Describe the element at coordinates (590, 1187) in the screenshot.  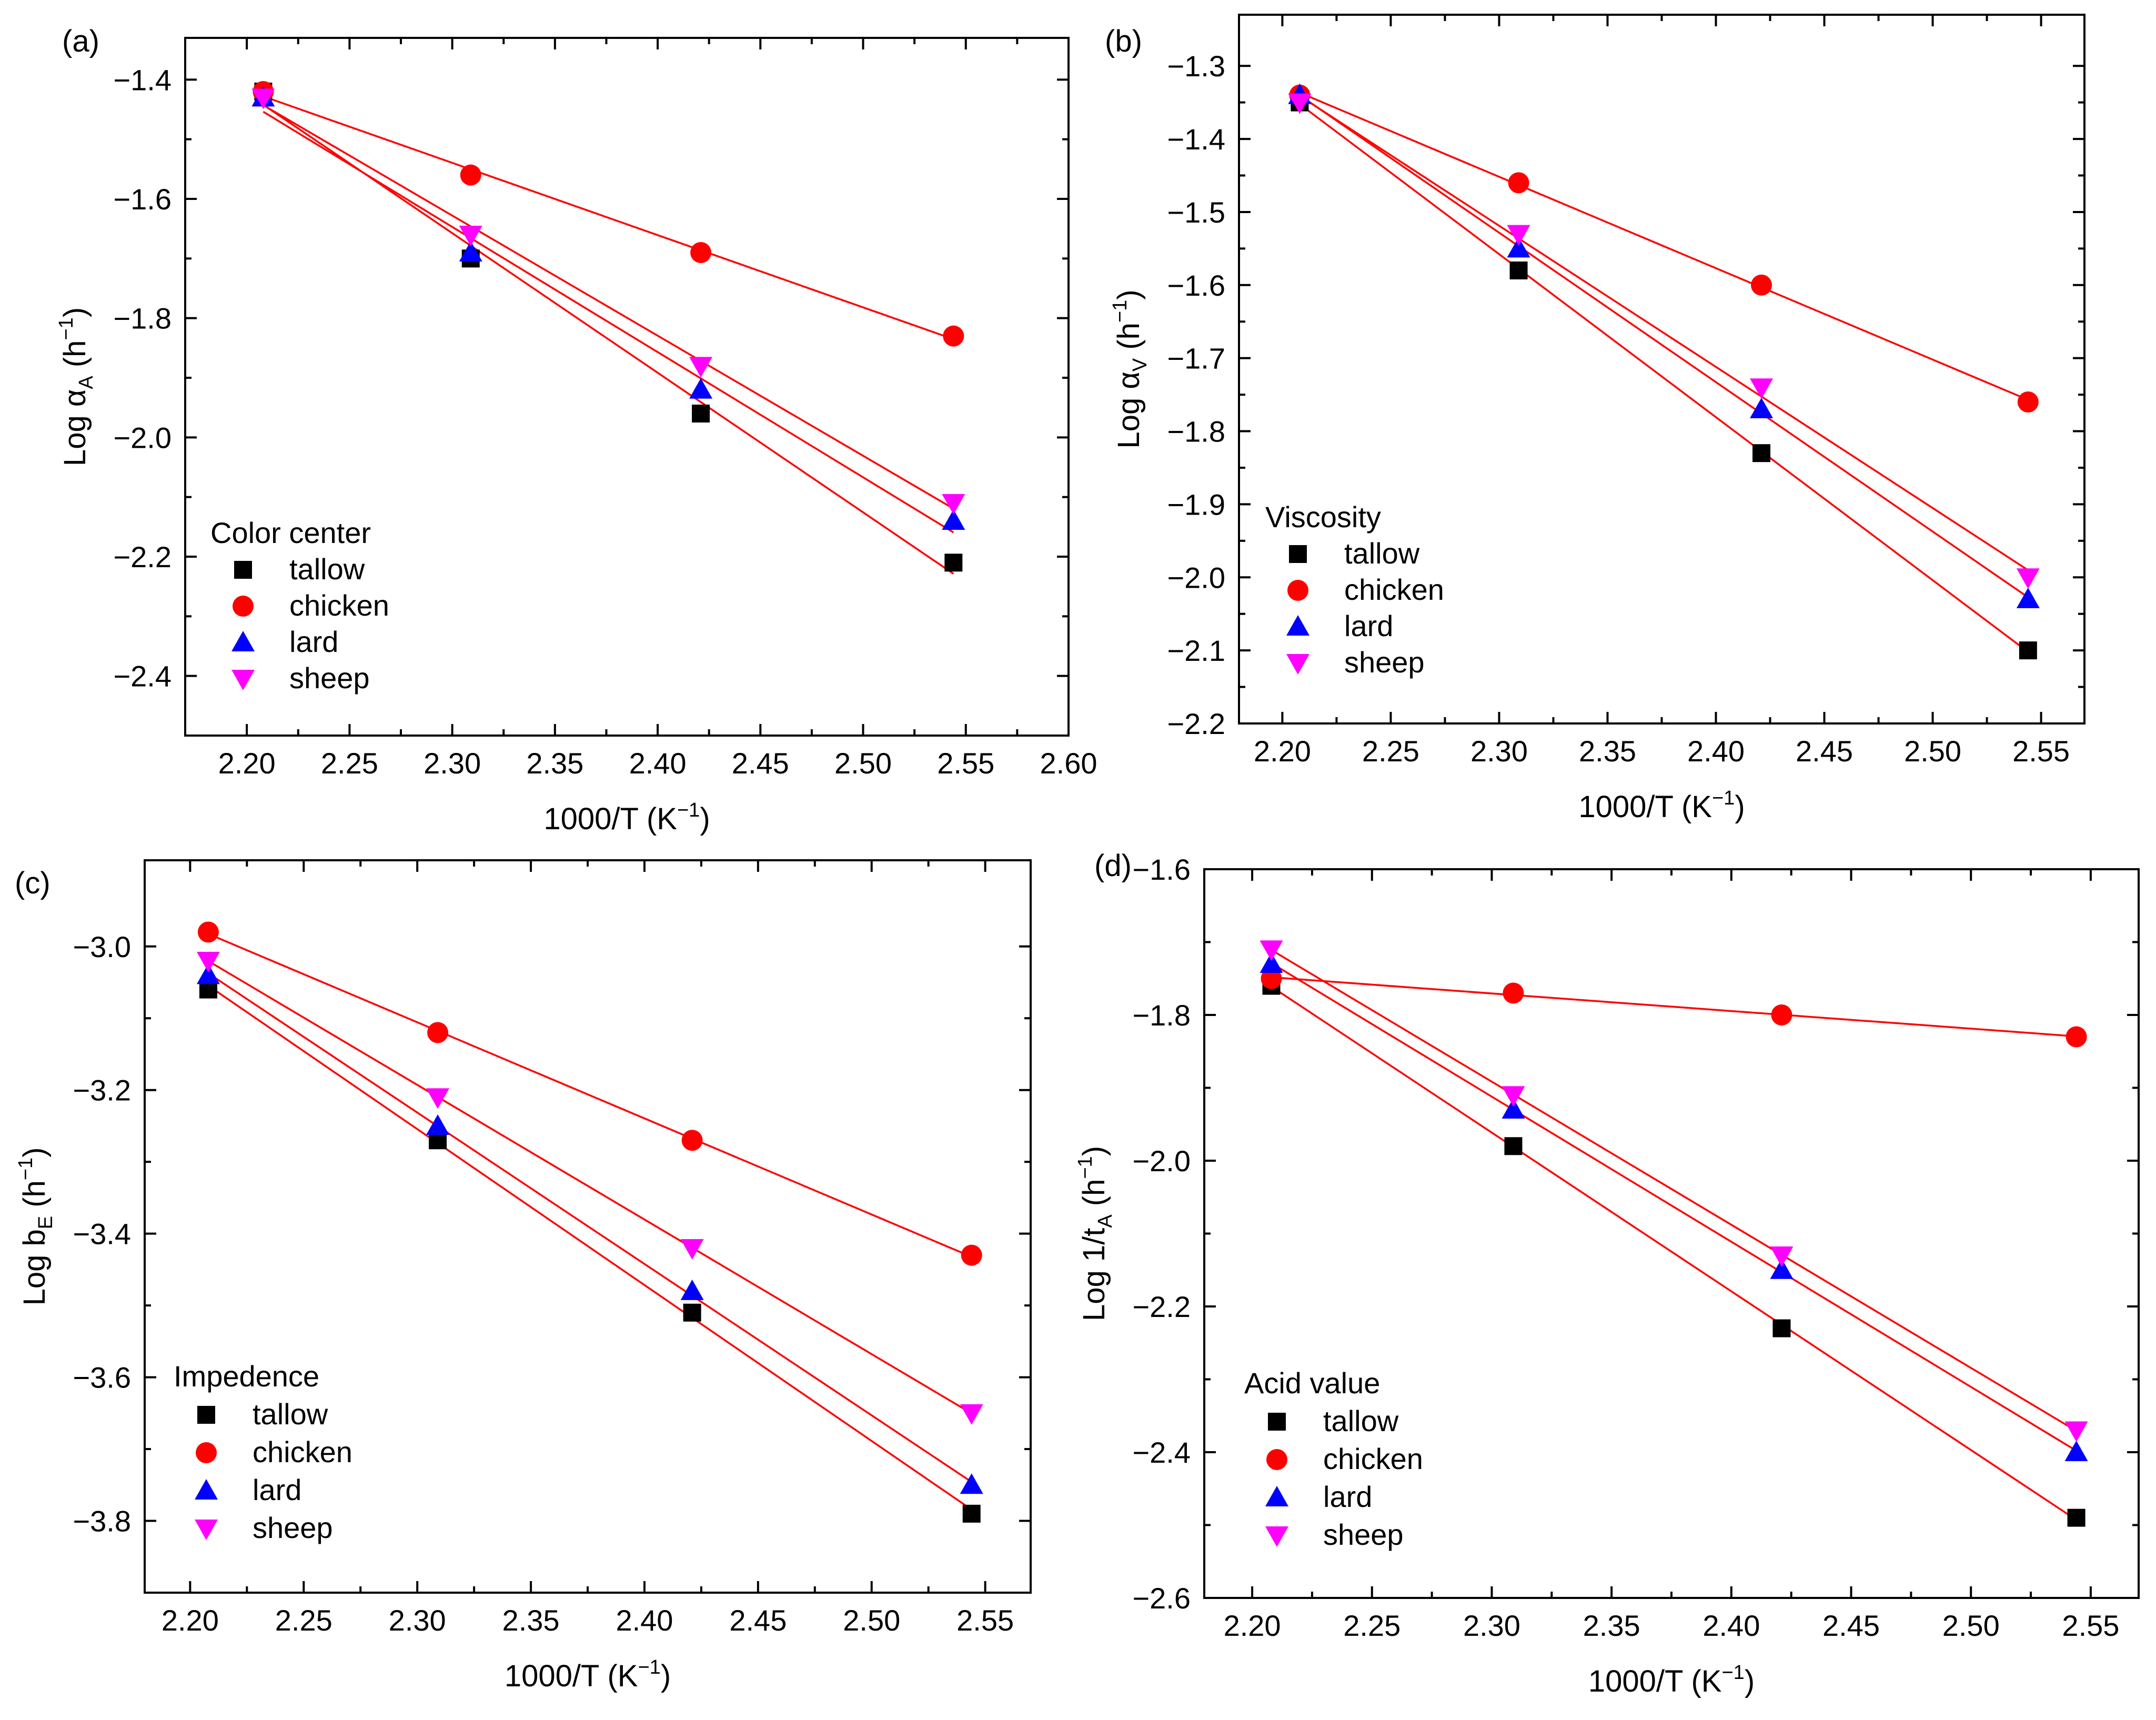
I see `fit-line-sheep` at that location.